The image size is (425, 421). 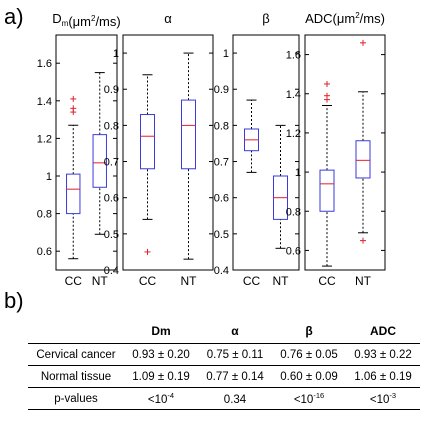 I want to click on table-header-cell: Dm, so click(x=161, y=331).